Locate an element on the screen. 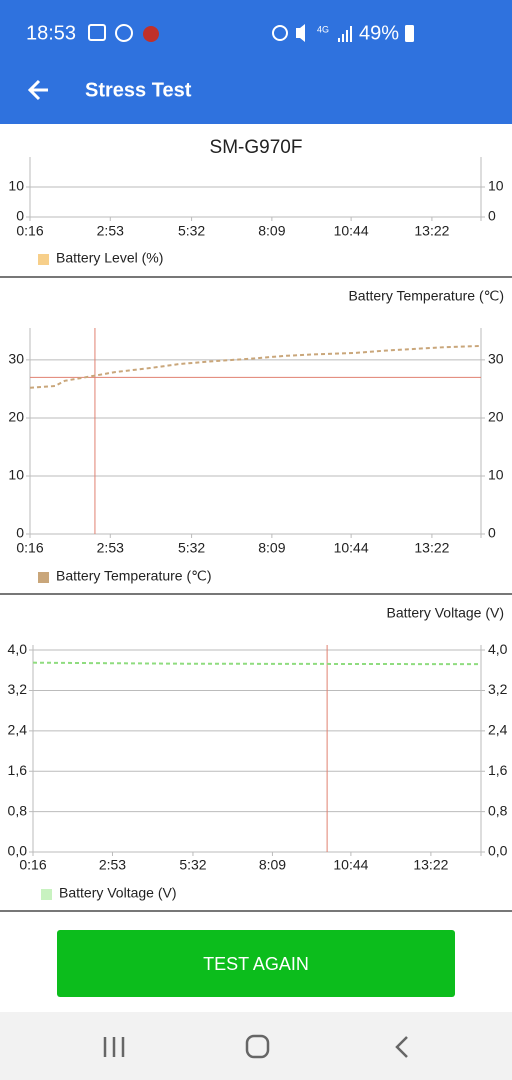 Image resolution: width=512 pixels, height=1080 pixels. recents-button is located at coordinates (114, 1047).